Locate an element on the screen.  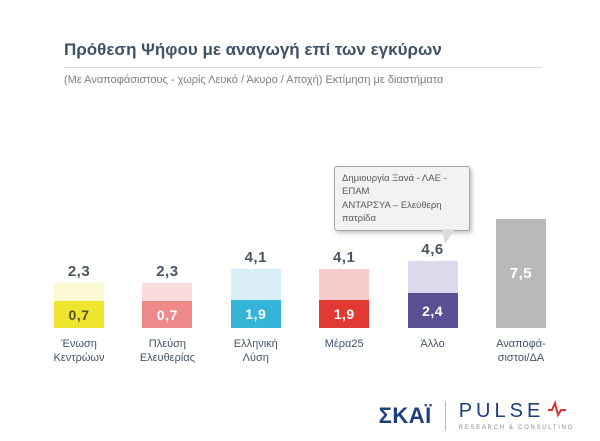
bar-column-5: 7,5 is located at coordinates (521, 273).